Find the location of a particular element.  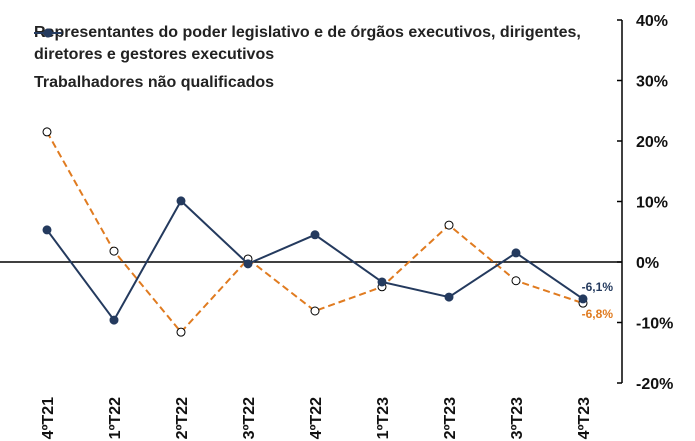

x-tick-label: 3ºT23 is located at coordinates (517, 418).